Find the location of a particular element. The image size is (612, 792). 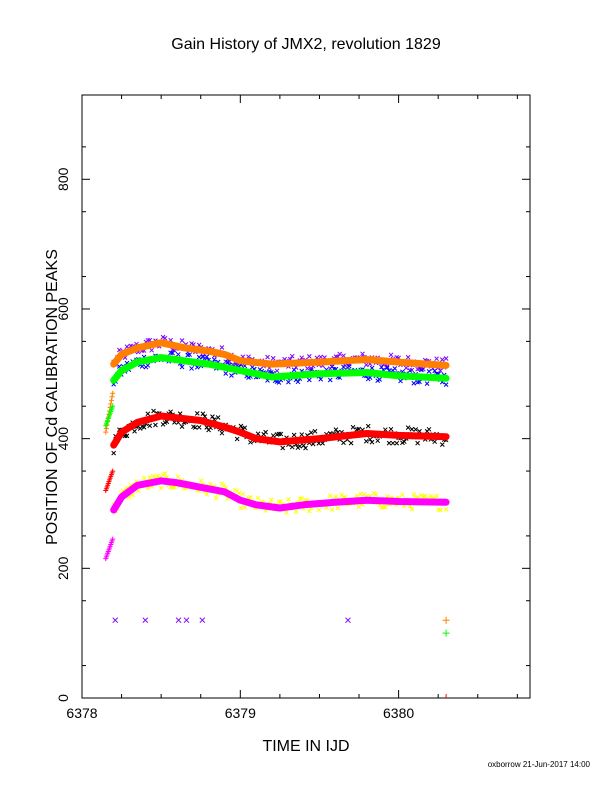

x-tick-label: 6380 is located at coordinates (398, 713).